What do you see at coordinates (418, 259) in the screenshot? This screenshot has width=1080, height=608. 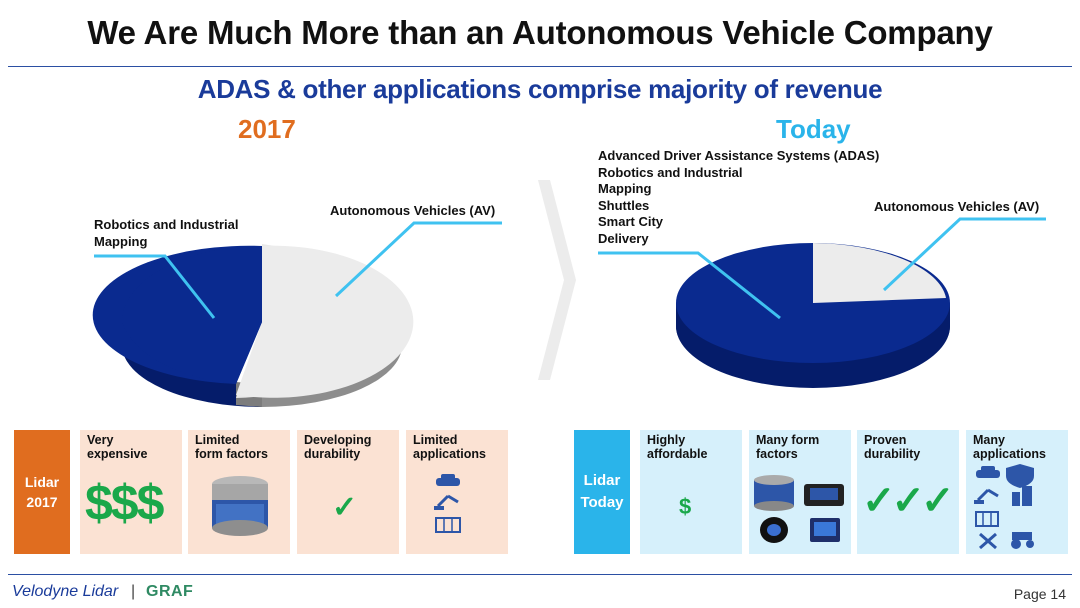 I see `callout-line-2017-av` at bounding box center [418, 259].